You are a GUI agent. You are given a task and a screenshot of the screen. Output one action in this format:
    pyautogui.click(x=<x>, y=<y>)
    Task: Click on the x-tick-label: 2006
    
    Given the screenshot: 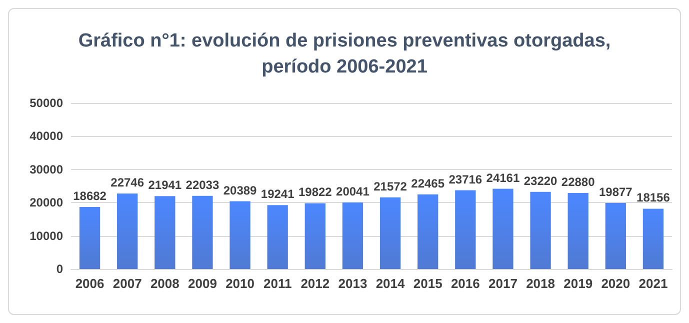 What is the action you would take?
    pyautogui.click(x=89, y=283)
    